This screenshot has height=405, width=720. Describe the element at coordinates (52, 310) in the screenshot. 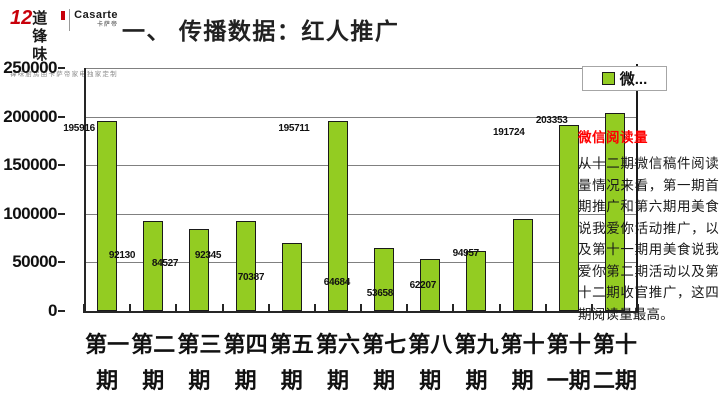

I see `y-axis-tick-label: 0` at that location.